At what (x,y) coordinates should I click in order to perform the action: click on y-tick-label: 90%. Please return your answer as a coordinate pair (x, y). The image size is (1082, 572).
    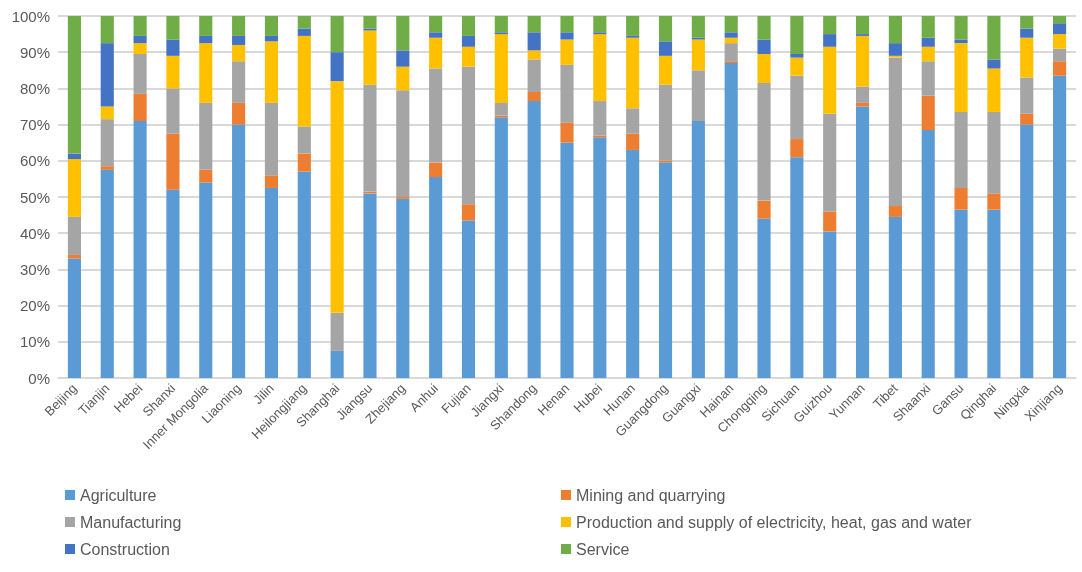
    Looking at the image, I should click on (34, 52).